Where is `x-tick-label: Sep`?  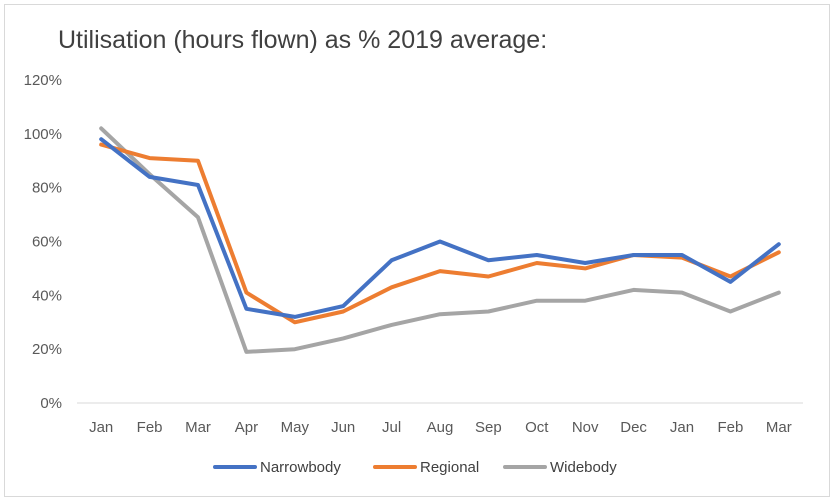 x-tick-label: Sep is located at coordinates (488, 427).